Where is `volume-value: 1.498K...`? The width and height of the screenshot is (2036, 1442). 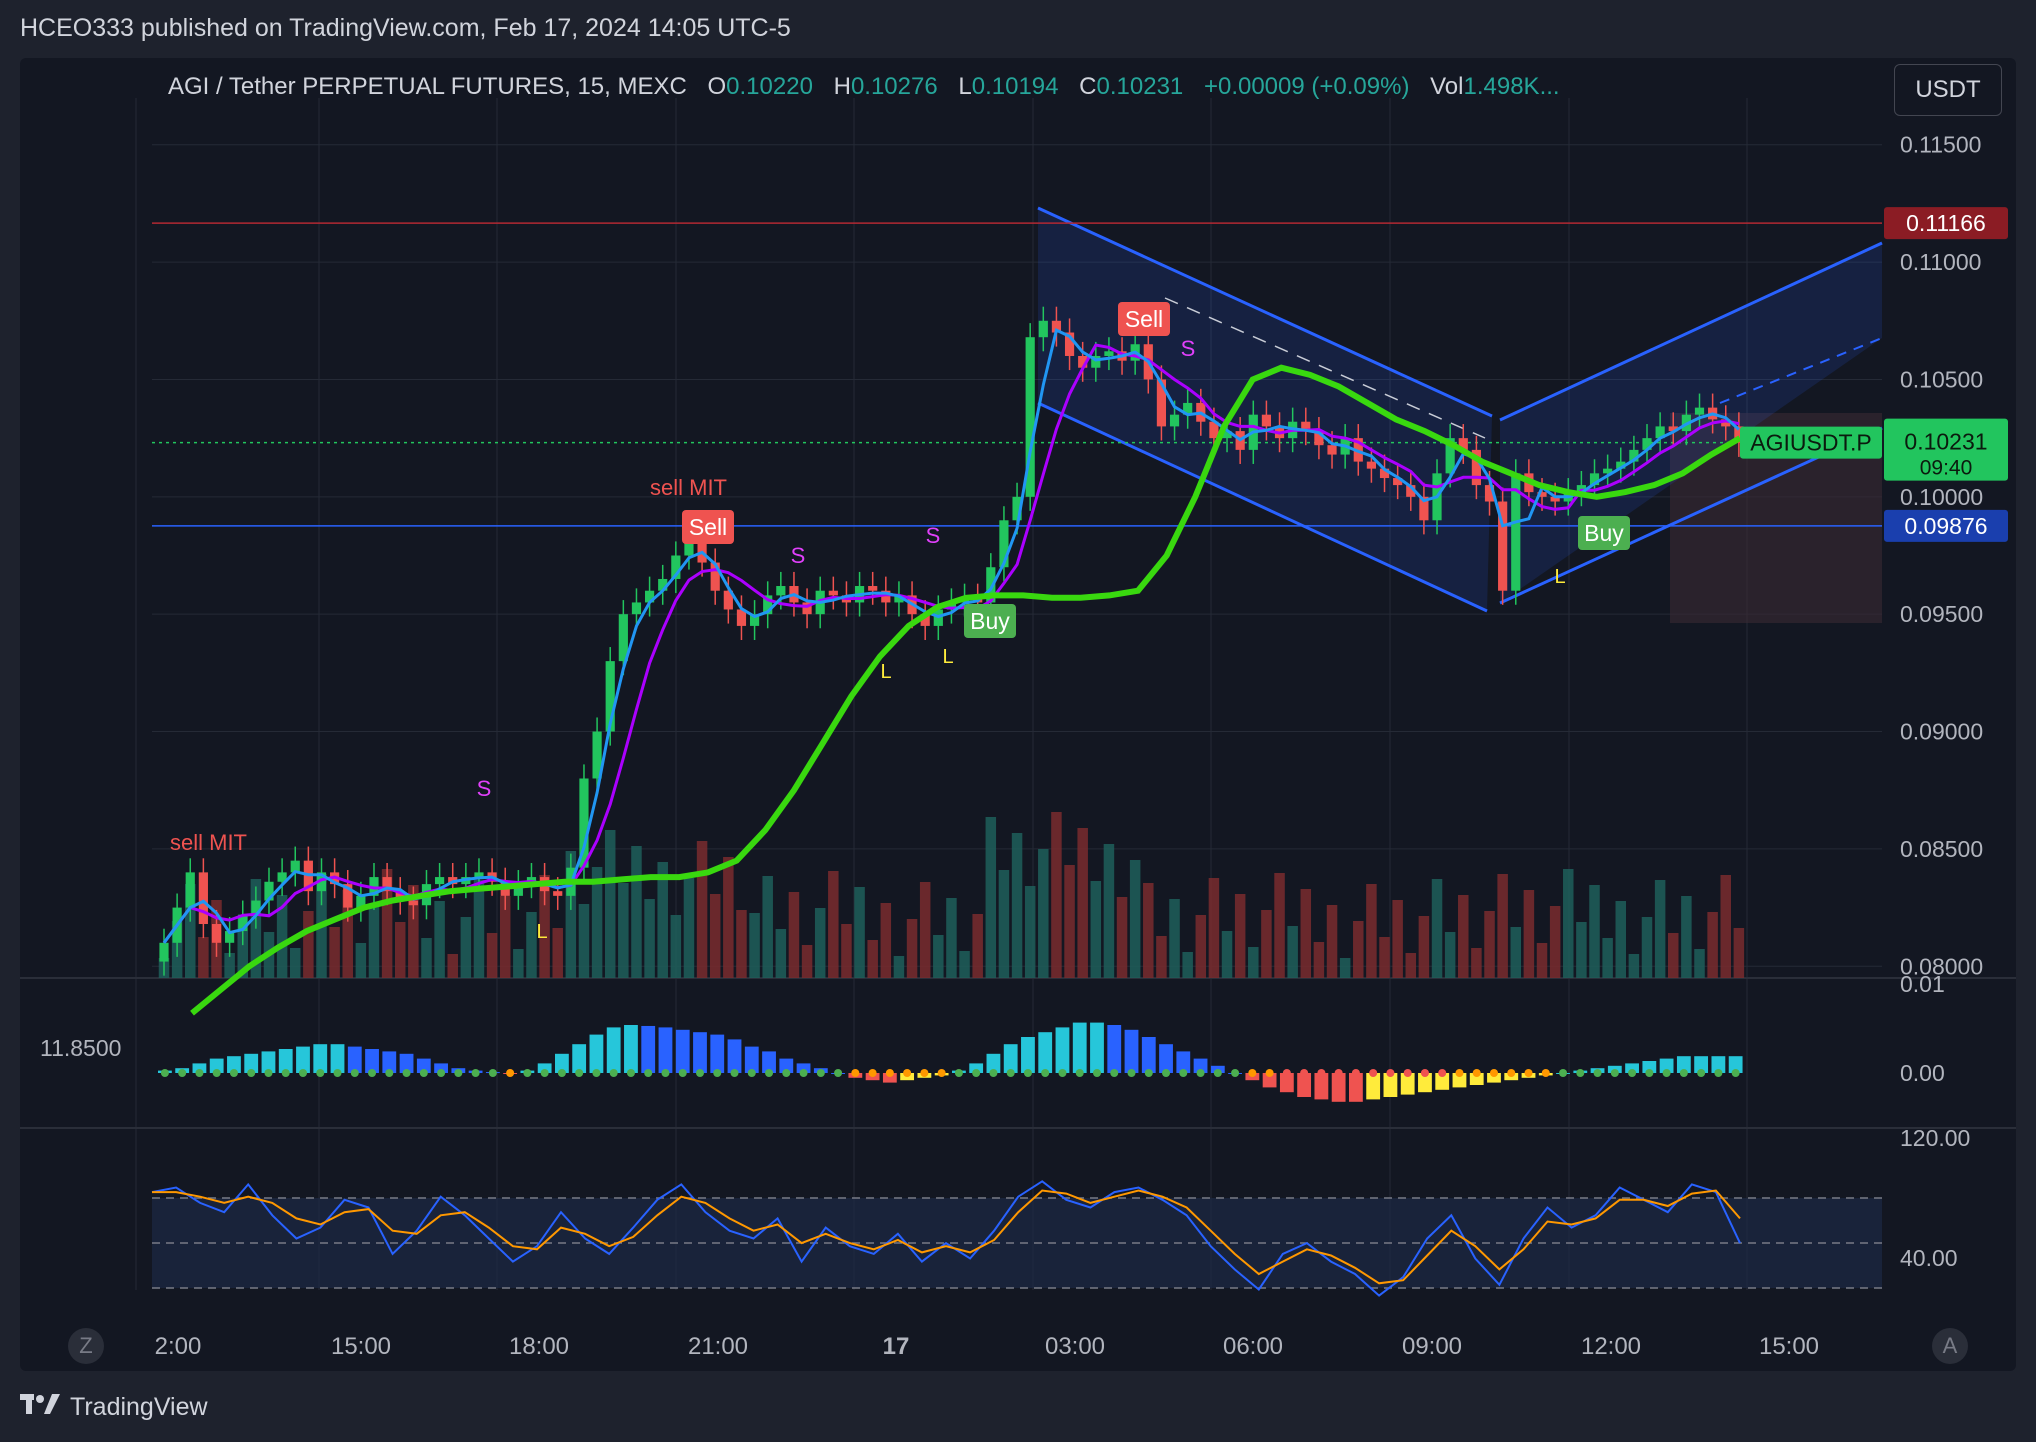 volume-value: 1.498K... is located at coordinates (1511, 86).